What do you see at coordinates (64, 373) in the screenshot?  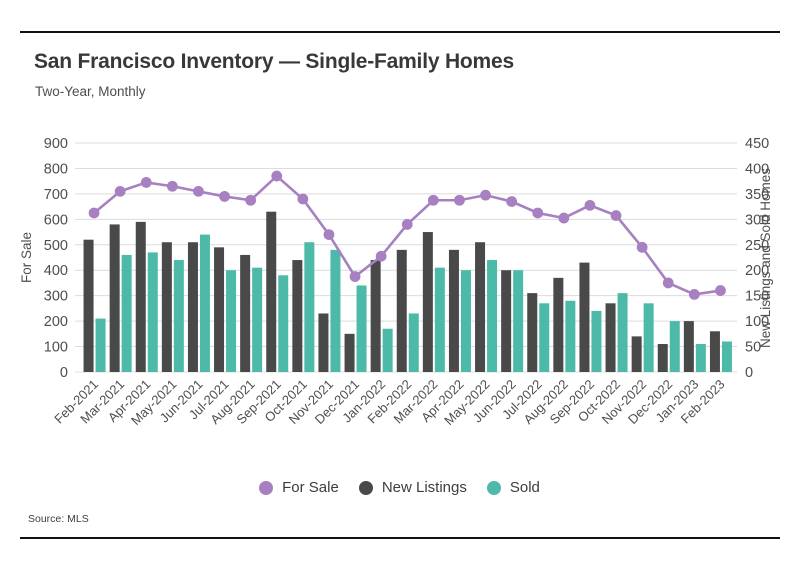 I see `y-axis-left-tick: 0` at bounding box center [64, 373].